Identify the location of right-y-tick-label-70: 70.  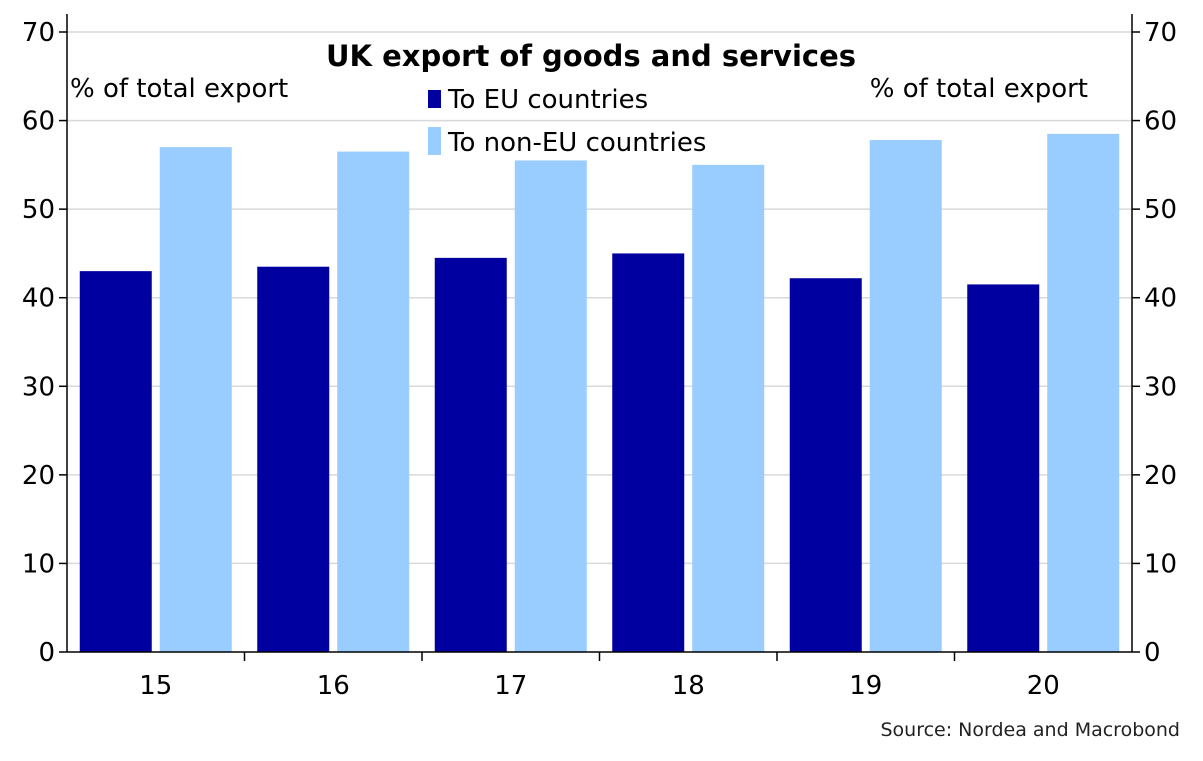
(1160, 33).